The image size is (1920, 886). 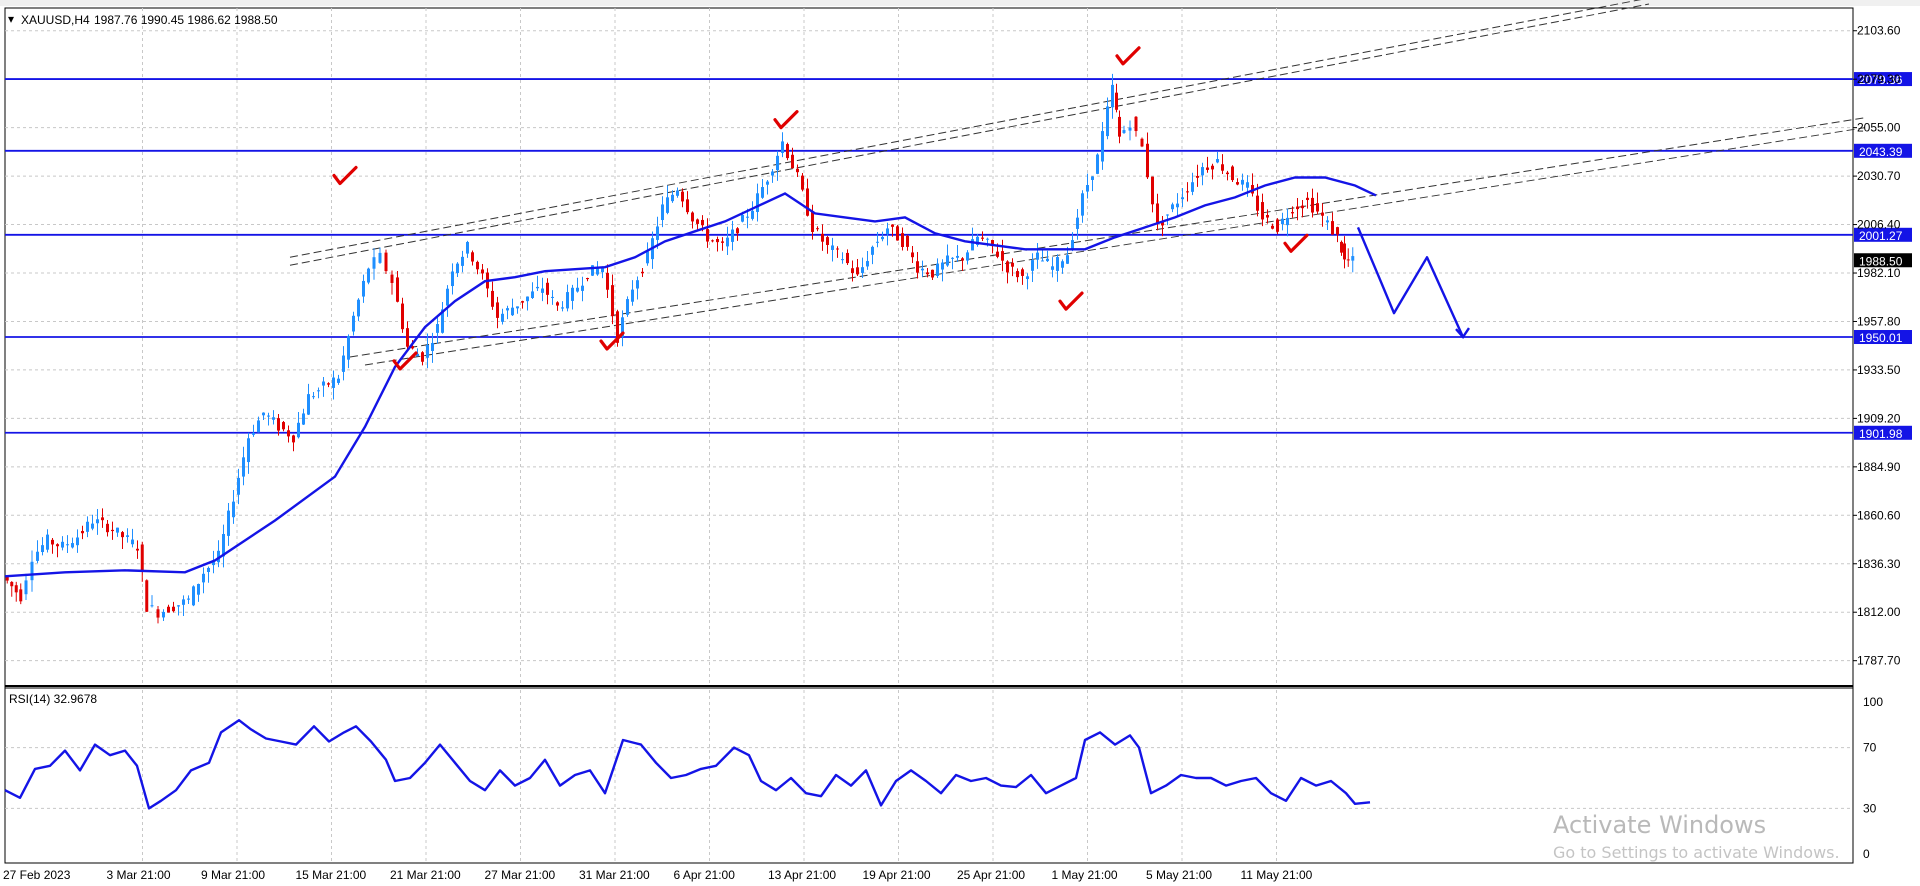 I want to click on rsi-title: RSI(14) 32.9678, so click(x=53, y=699).